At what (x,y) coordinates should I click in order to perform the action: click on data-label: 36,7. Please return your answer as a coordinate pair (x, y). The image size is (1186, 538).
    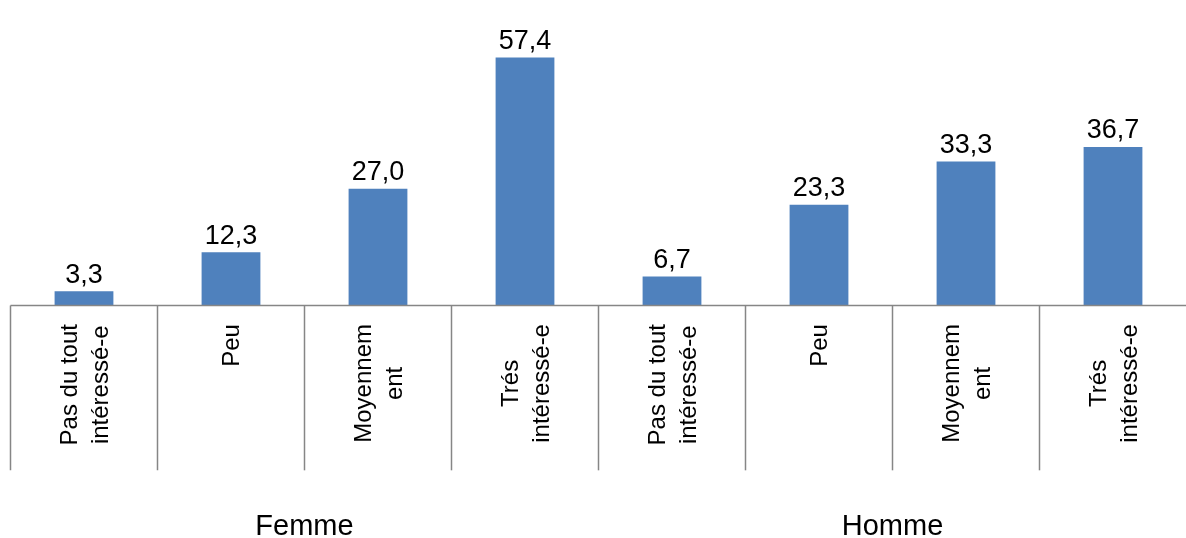
    Looking at the image, I should click on (1113, 129).